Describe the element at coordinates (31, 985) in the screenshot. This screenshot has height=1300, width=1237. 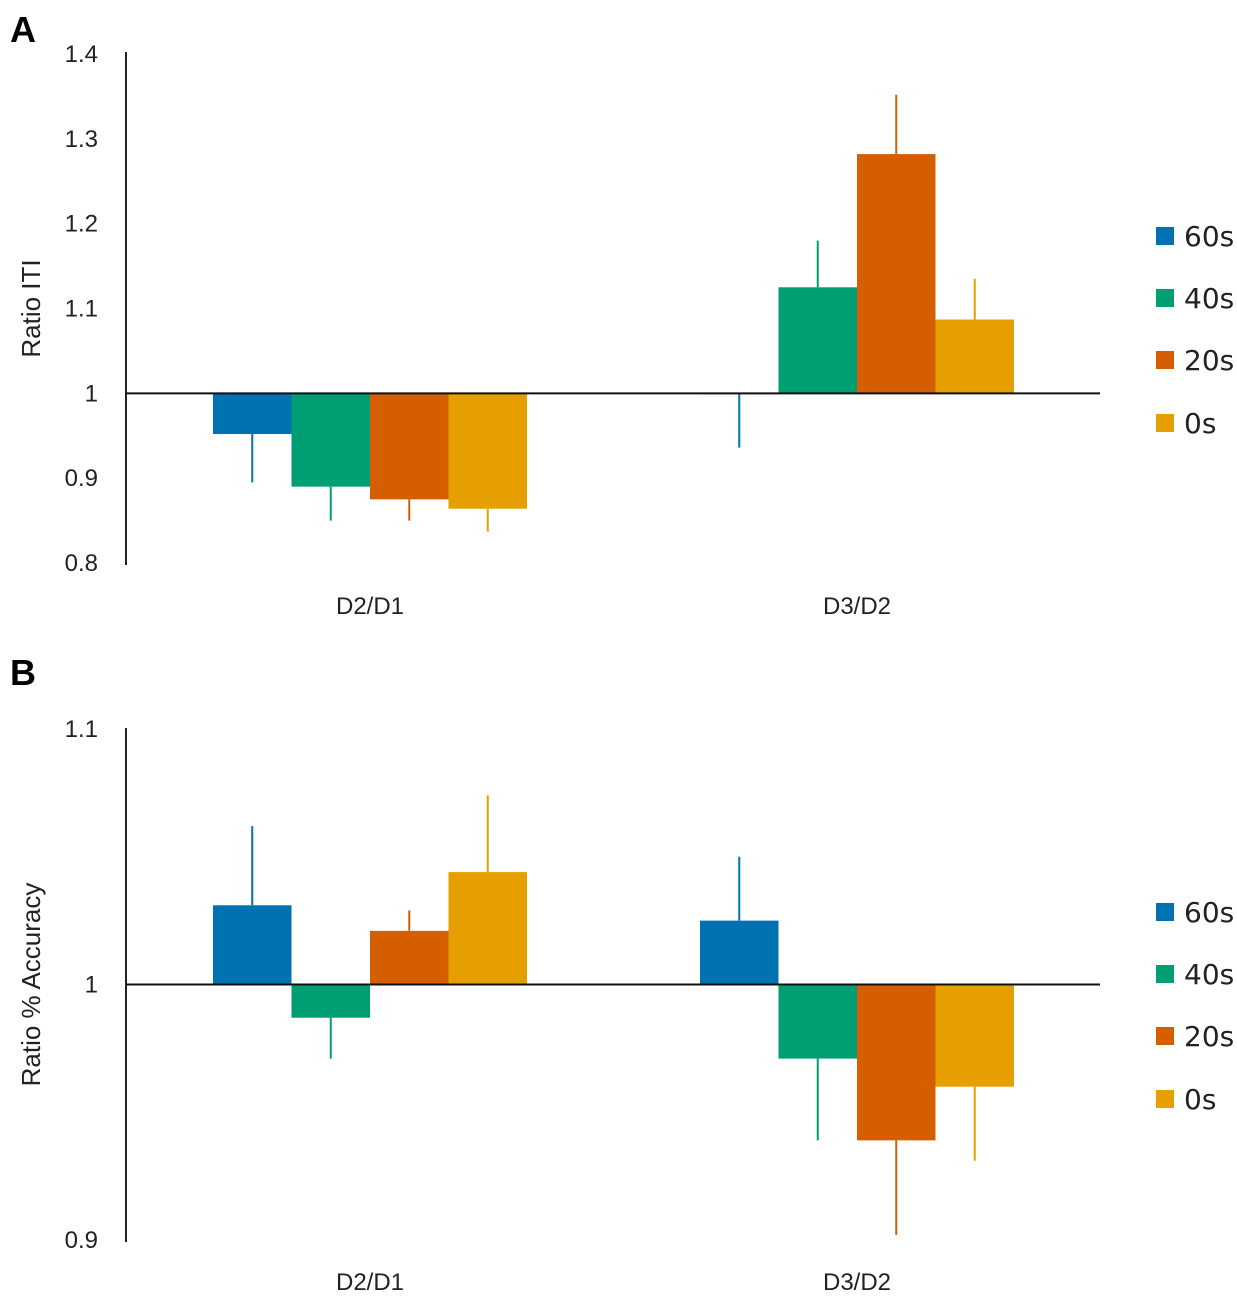
I see `y-axis-title: Ratio % Accuracy` at that location.